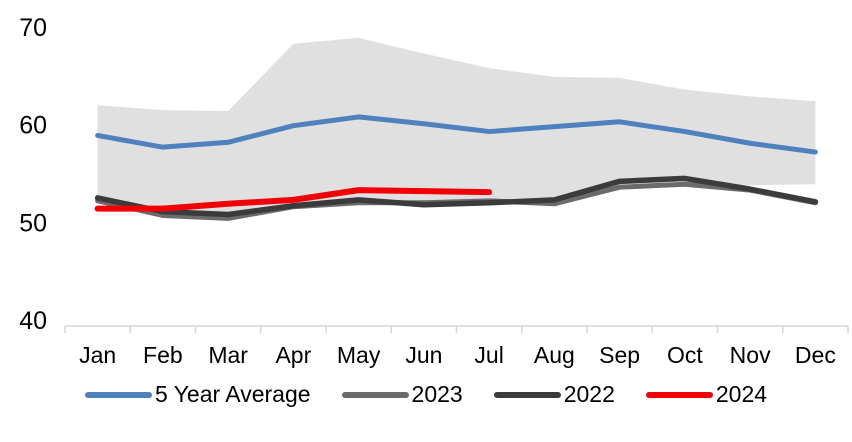 The height and width of the screenshot is (442, 852). I want to click on x-tick-label-nov: Nov, so click(750, 355).